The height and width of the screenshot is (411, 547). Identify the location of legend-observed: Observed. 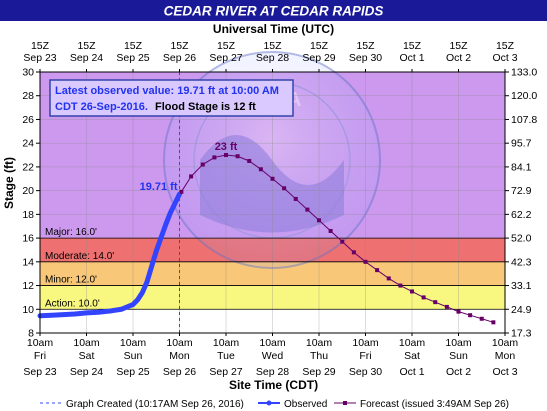
(305, 404).